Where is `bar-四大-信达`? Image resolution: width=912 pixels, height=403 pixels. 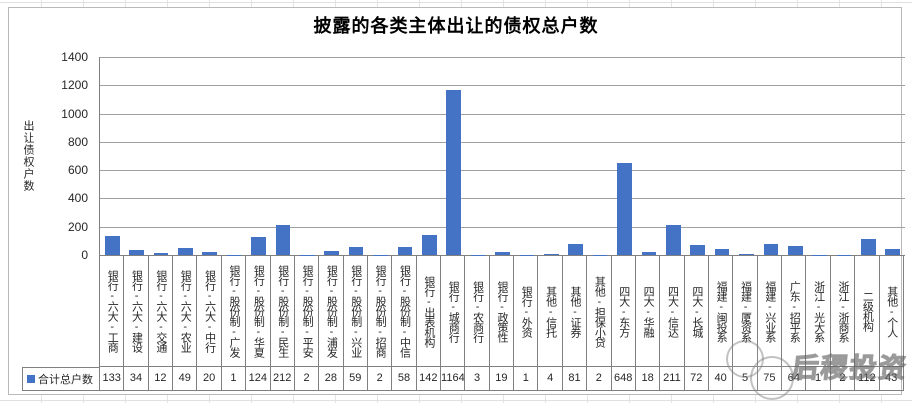 bar-四大-信达 is located at coordinates (673, 240).